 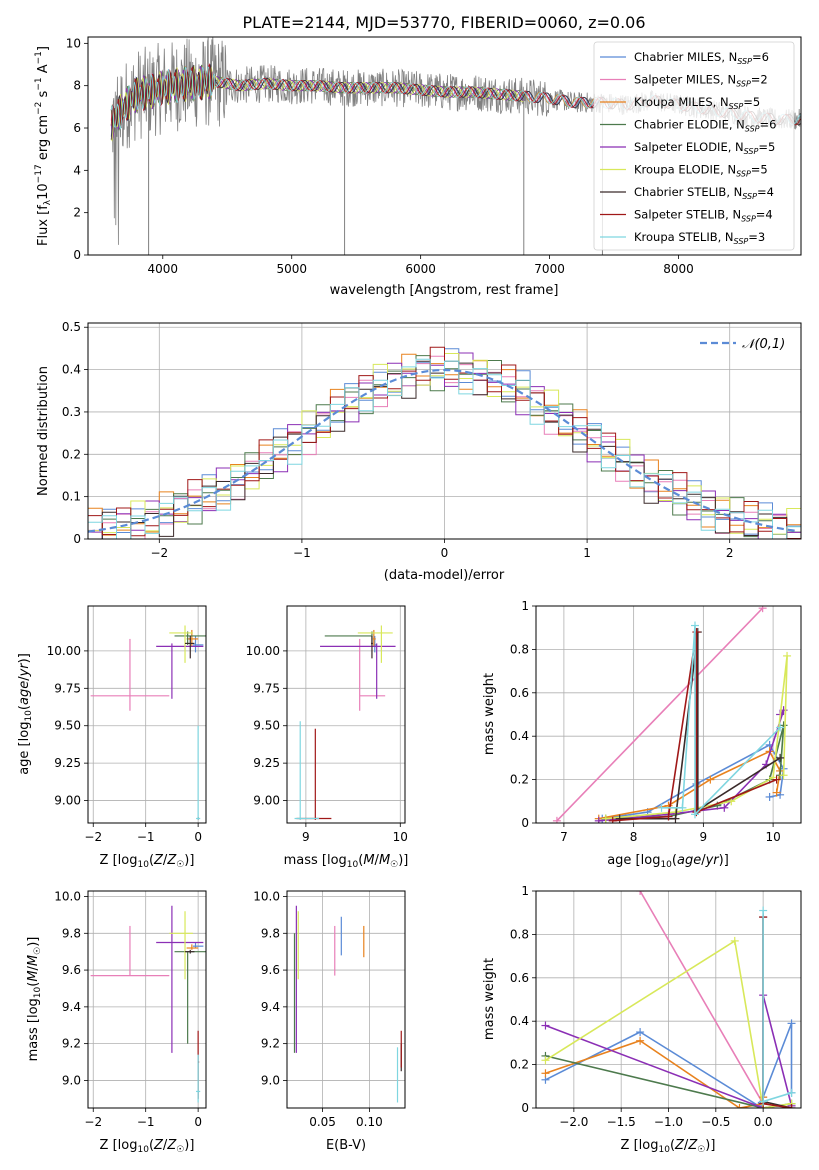 What do you see at coordinates (715, 1122) in the screenshot?
I see `x-tick-label: −0.5` at bounding box center [715, 1122].